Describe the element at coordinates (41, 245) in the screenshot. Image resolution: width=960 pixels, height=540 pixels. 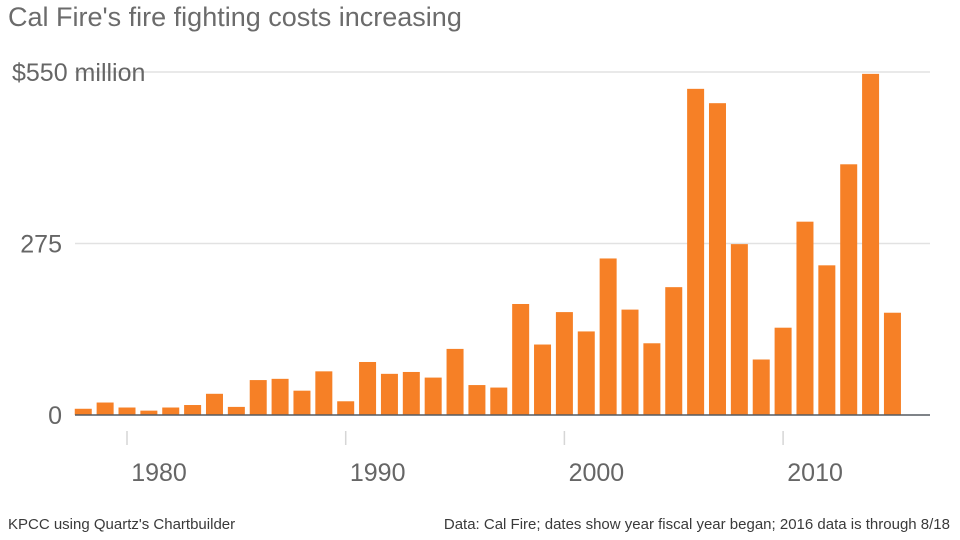
I see `y-tick-label: 275` at that location.